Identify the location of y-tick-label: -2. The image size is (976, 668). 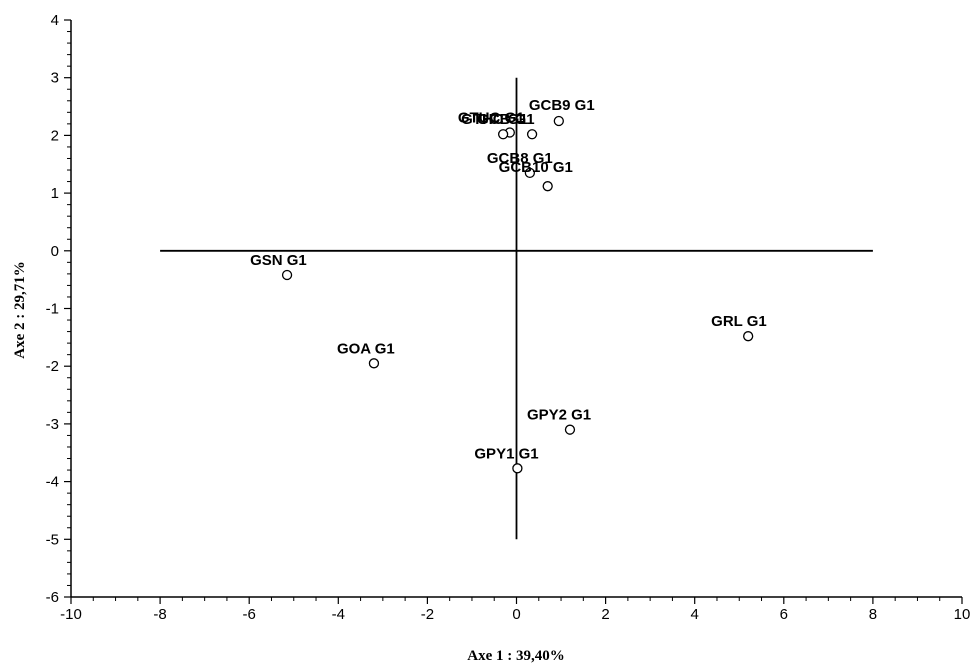
(52, 366).